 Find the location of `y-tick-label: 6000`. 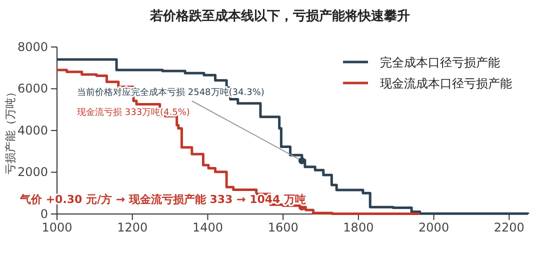

y-tick-label: 6000 is located at coordinates (32, 89).